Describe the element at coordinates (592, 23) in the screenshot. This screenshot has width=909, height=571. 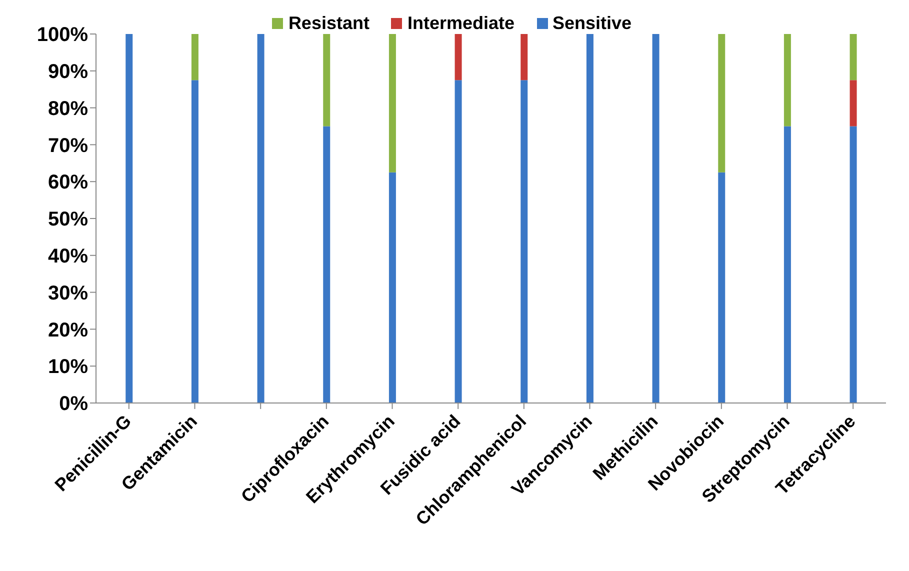
I see `legend-label: Sensitive` at that location.